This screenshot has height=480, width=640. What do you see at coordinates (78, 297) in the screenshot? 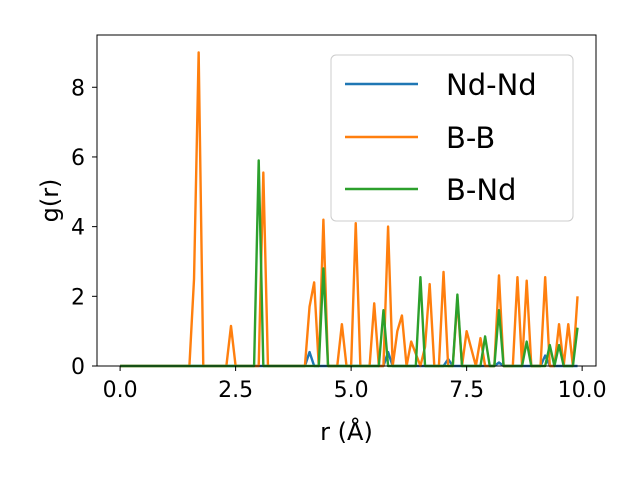
I see `y-tick-label: 2` at bounding box center [78, 297].